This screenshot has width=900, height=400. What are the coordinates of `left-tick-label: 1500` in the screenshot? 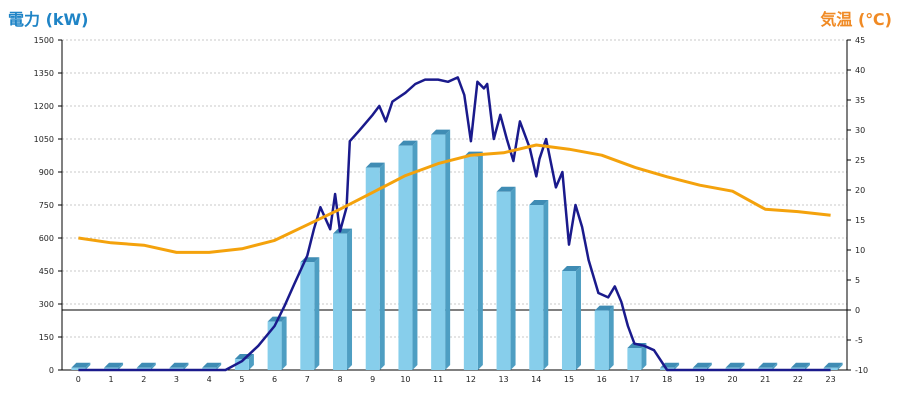 It's located at (44, 40).